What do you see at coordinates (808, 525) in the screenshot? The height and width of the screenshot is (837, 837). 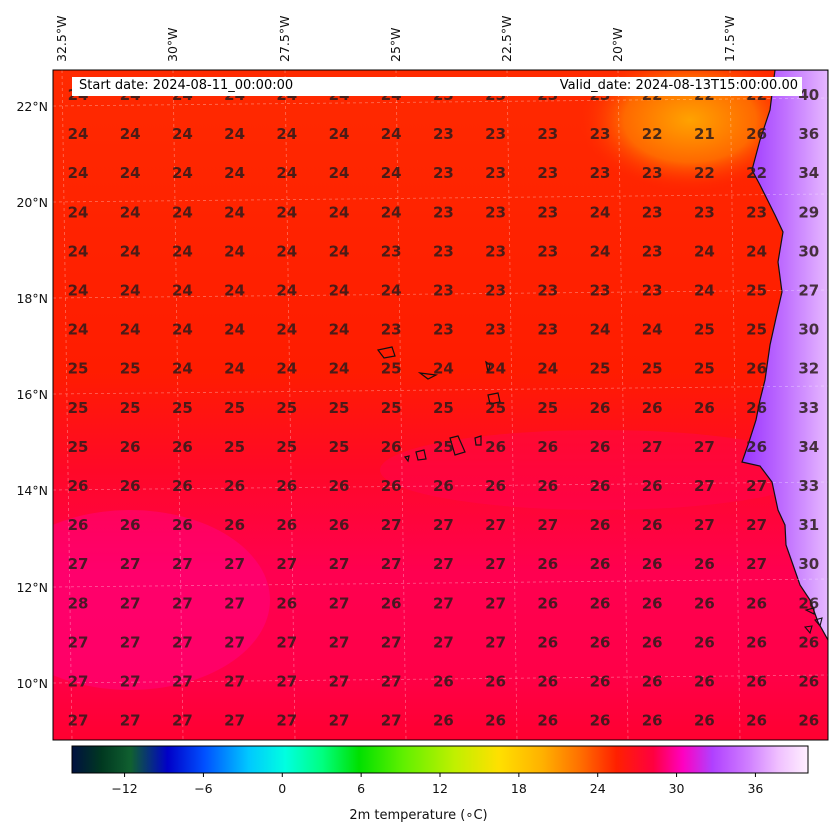 I see `temperature-value: 31` at bounding box center [808, 525].